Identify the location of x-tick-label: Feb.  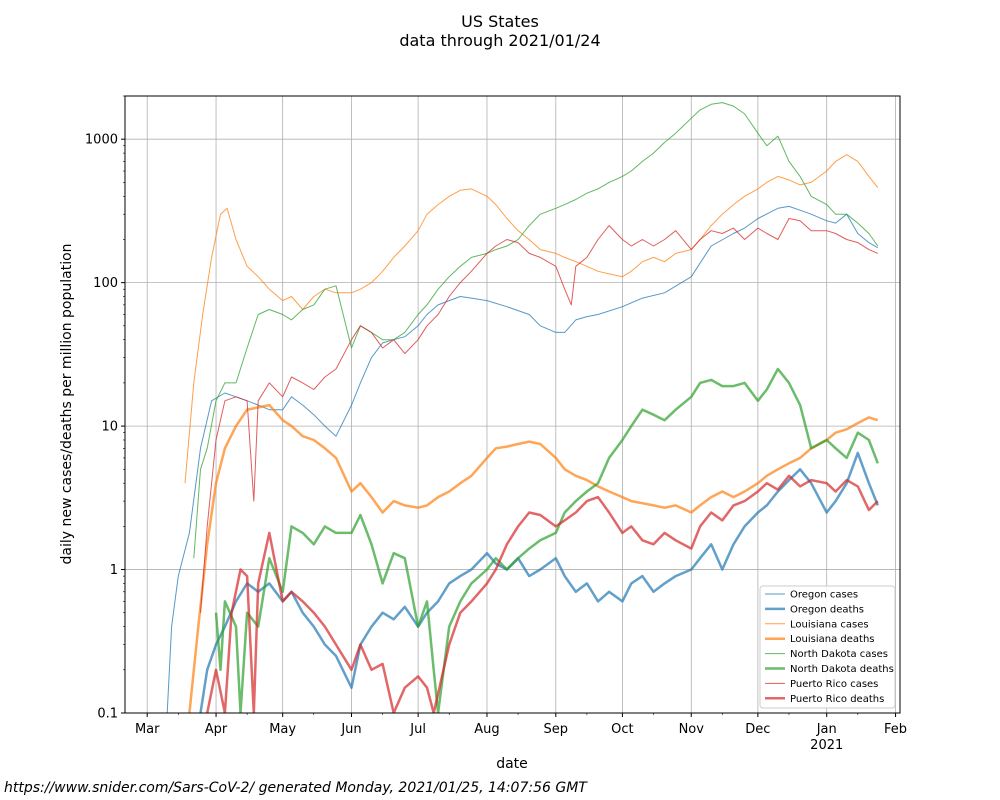
(895, 729).